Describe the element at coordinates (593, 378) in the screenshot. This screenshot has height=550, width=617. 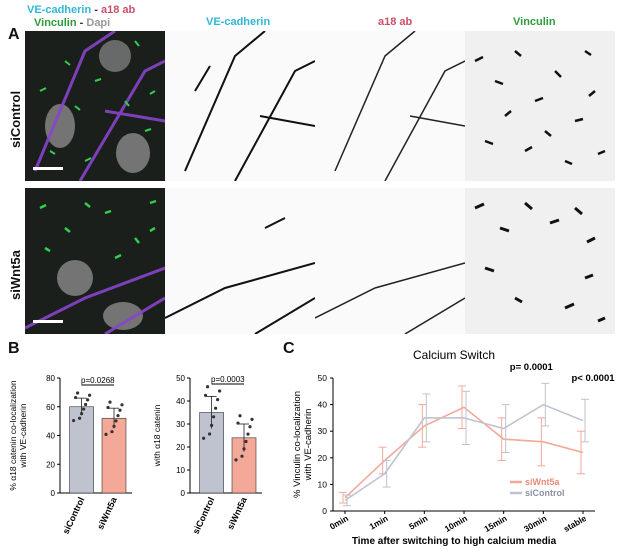
I see `annotation-pvalue-stable: p< 0.0001` at that location.